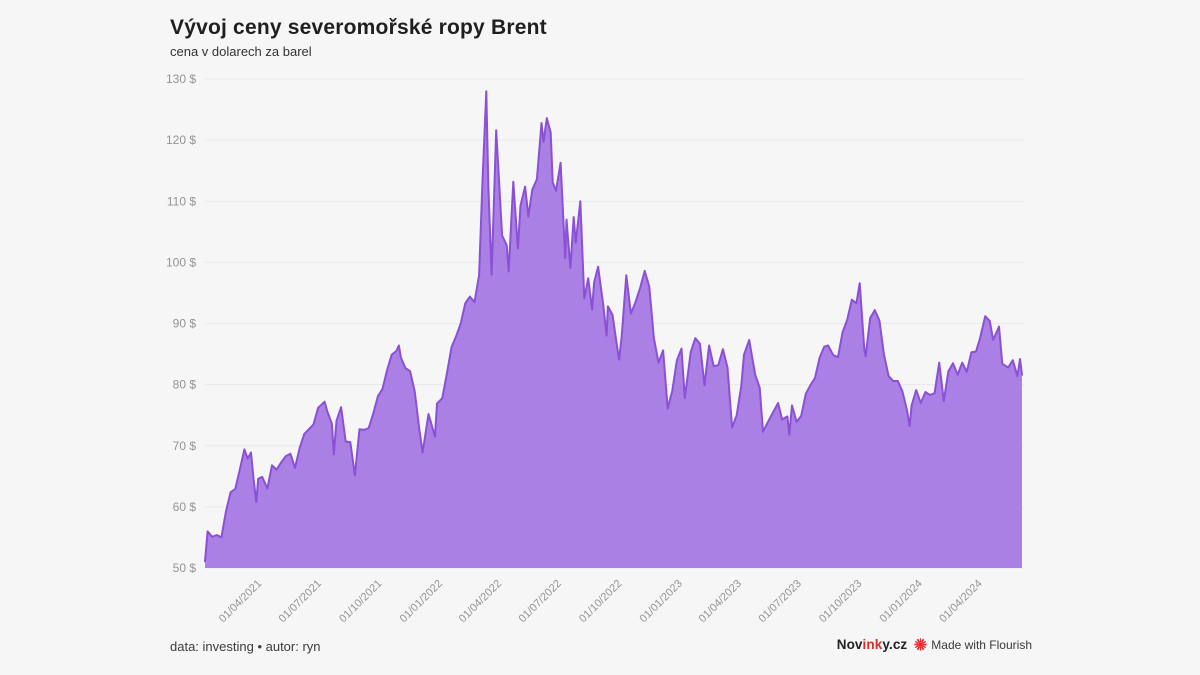 The image size is (1200, 675). What do you see at coordinates (960, 601) in the screenshot?
I see `x-axis-tick-label: 01/04/2024` at bounding box center [960, 601].